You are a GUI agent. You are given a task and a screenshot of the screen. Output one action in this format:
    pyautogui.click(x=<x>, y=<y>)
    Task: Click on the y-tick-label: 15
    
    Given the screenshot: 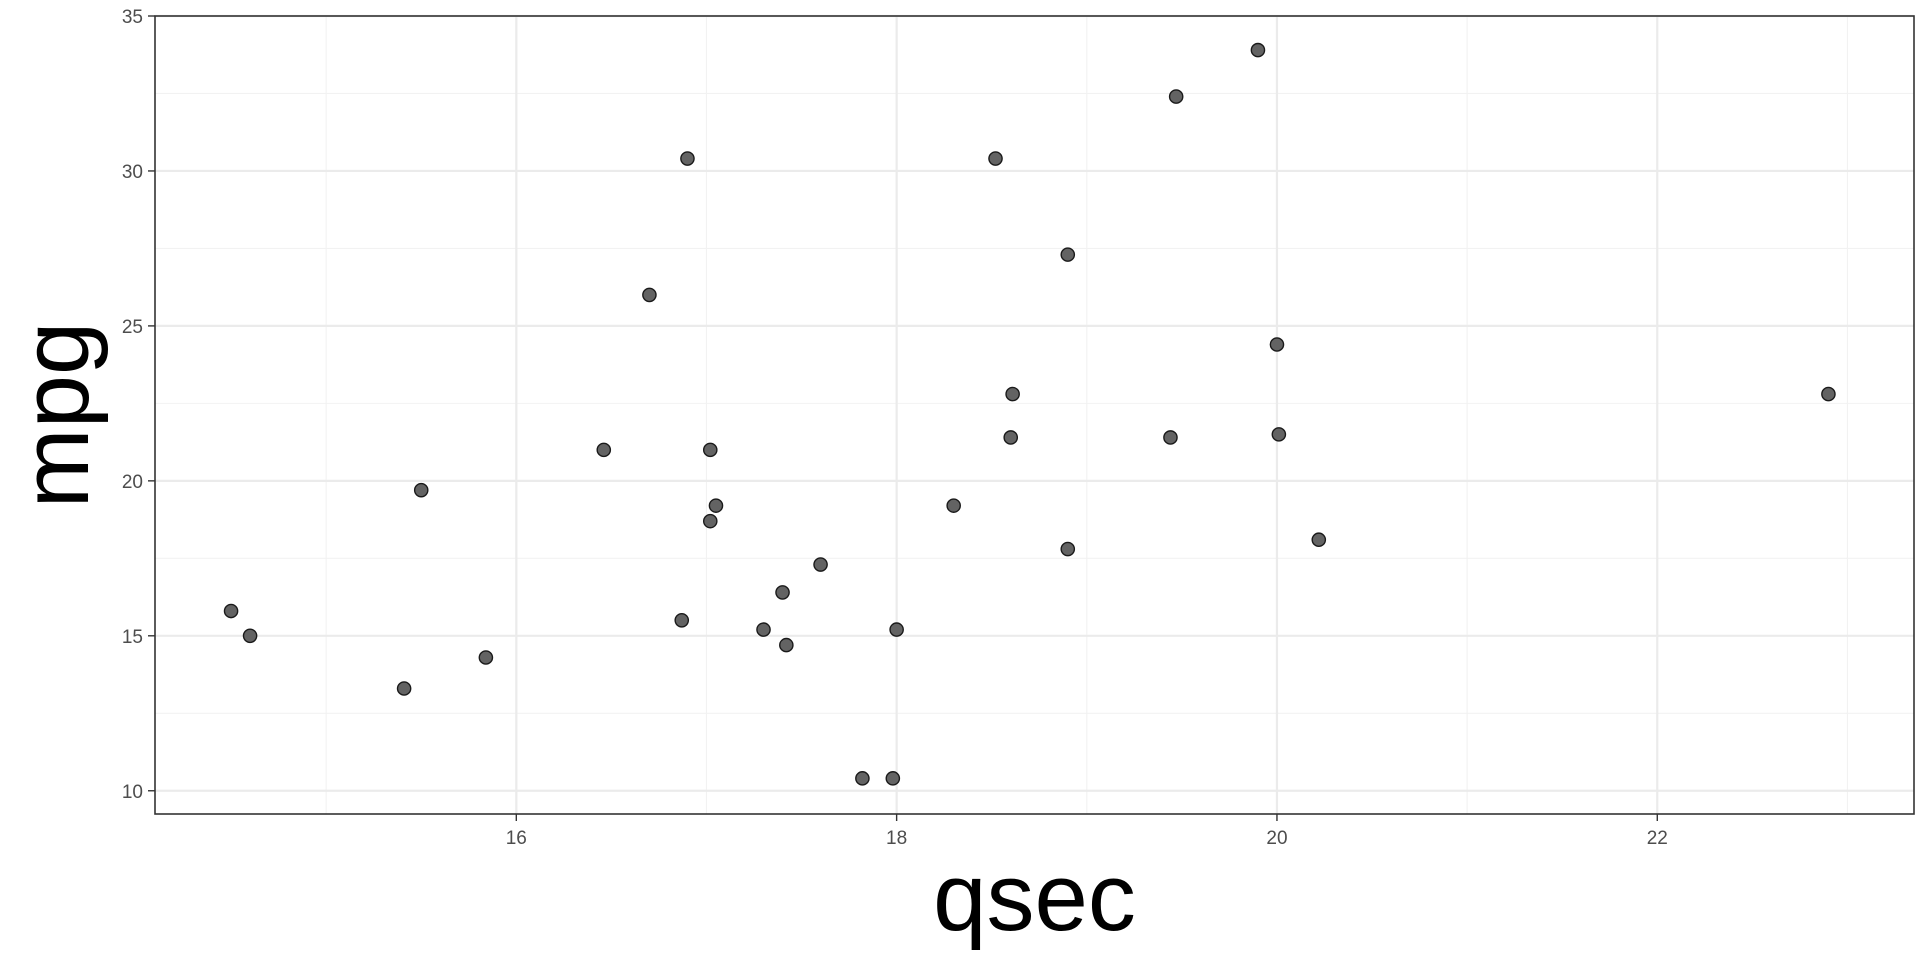 What is the action you would take?
    pyautogui.click(x=132, y=637)
    